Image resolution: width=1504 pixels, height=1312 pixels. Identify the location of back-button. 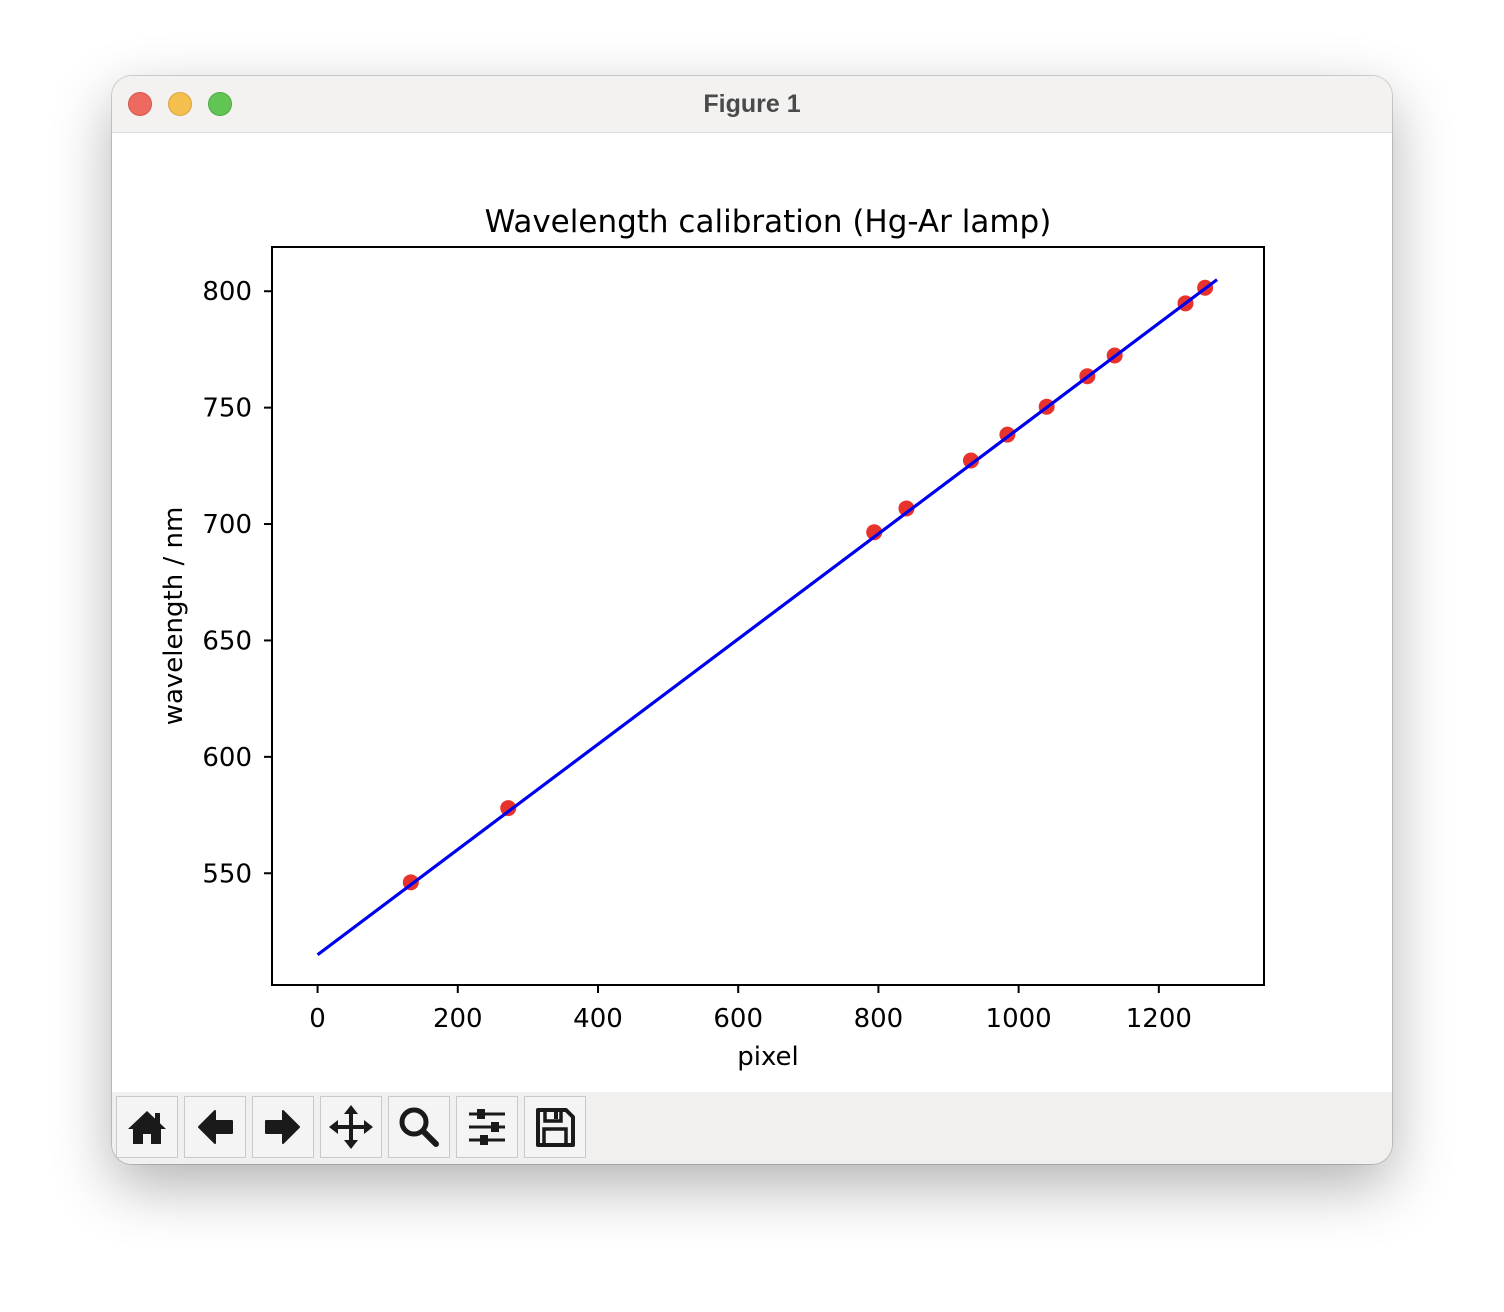
(215, 1127).